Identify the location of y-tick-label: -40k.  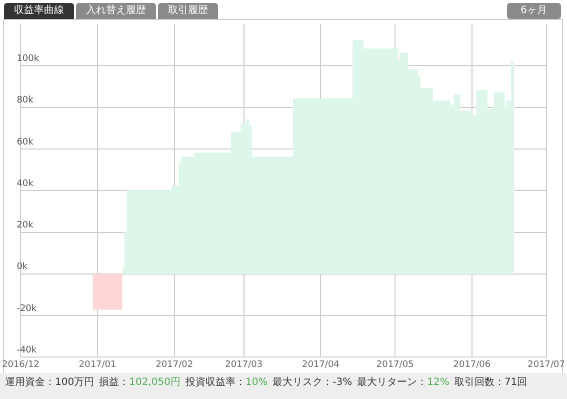
(27, 351).